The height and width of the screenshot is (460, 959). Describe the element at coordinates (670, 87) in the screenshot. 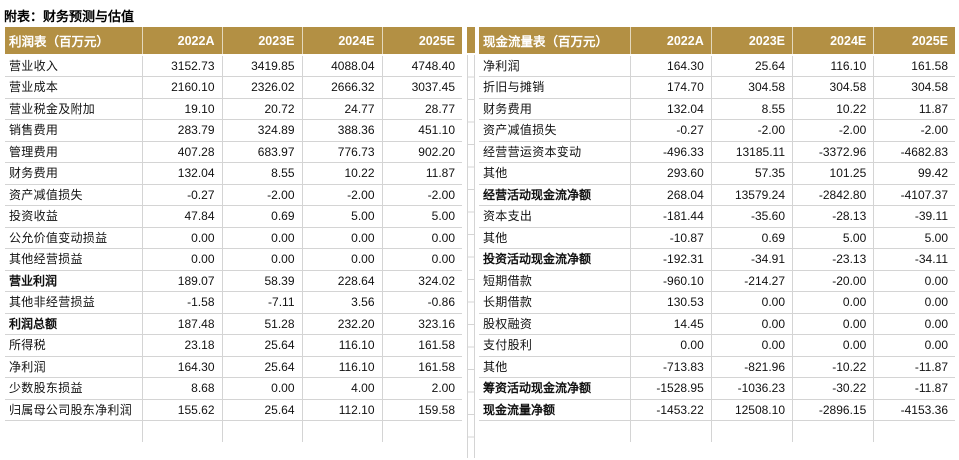

I see `value-cell: 174.70` at that location.